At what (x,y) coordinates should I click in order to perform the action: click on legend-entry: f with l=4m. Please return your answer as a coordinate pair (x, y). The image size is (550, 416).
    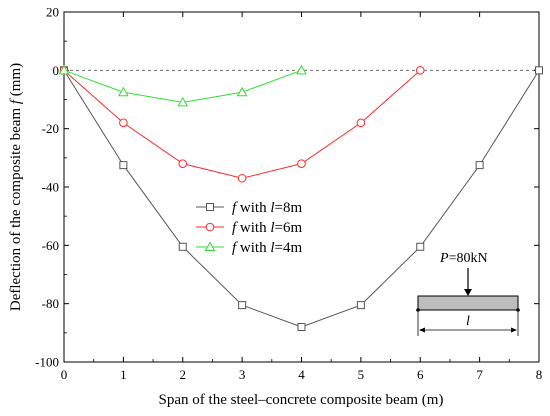
    Looking at the image, I should click on (249, 248).